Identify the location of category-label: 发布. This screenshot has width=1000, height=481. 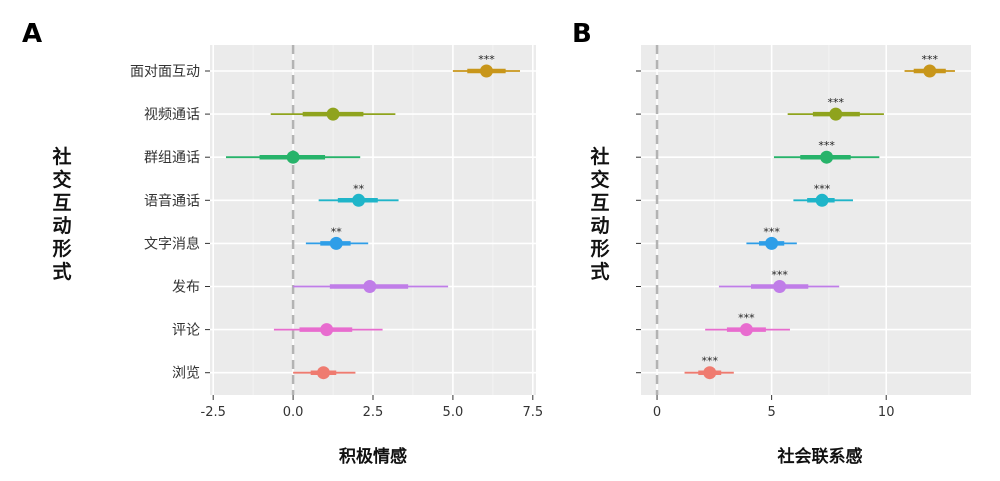
(186, 288).